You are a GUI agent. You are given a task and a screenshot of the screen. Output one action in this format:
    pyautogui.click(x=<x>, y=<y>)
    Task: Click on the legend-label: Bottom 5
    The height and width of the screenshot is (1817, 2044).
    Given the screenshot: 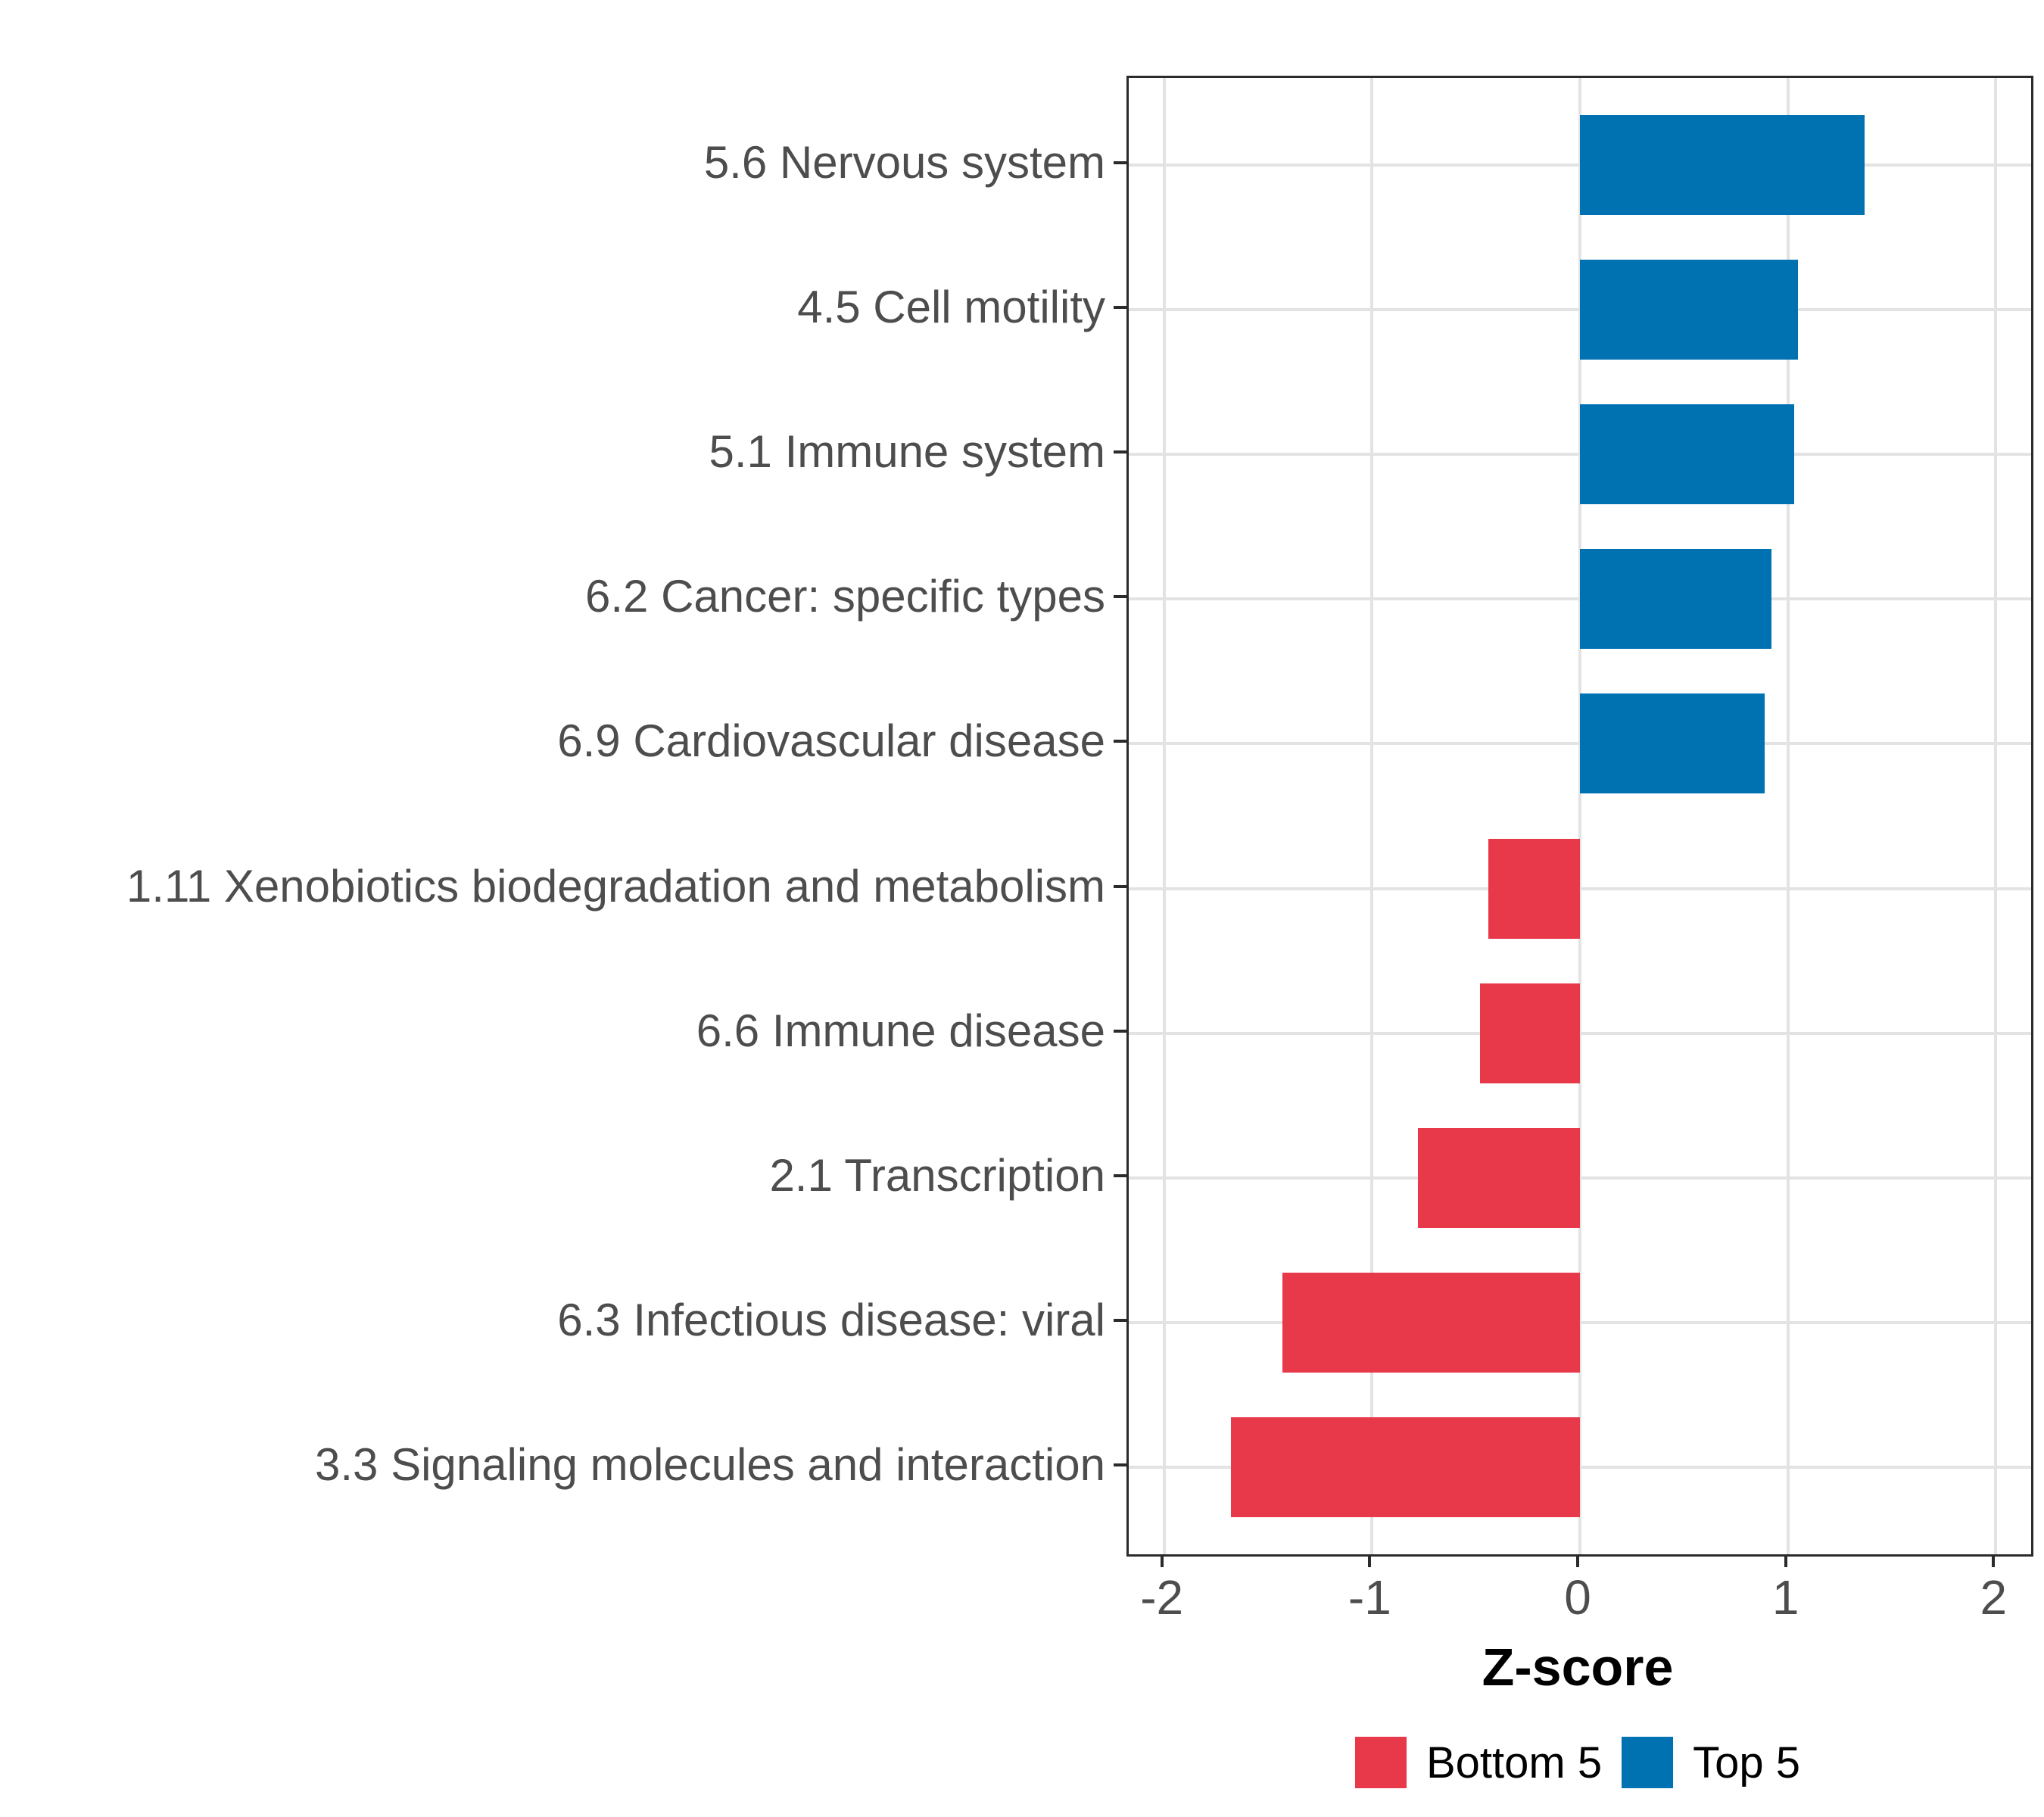 What is the action you would take?
    pyautogui.click(x=1514, y=1762)
    